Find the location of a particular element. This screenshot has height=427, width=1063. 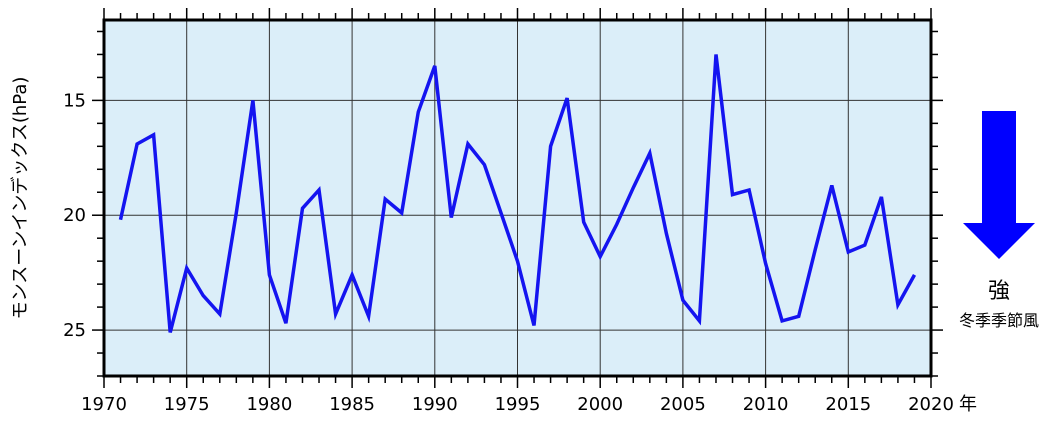

y-tick-labels: 15 20 25 is located at coordinates (74, 215).